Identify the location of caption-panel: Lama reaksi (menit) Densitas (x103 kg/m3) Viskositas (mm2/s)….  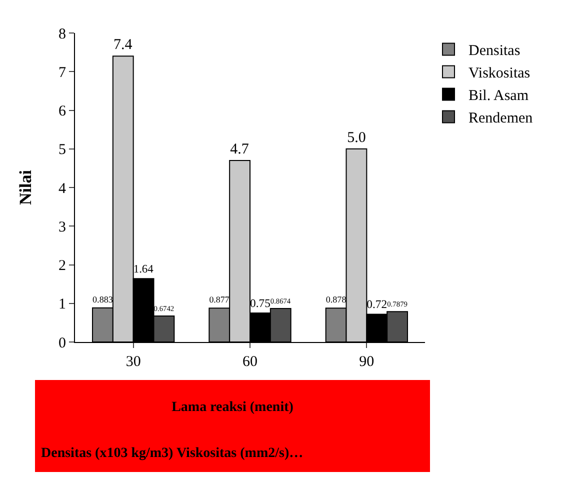
(232, 426).